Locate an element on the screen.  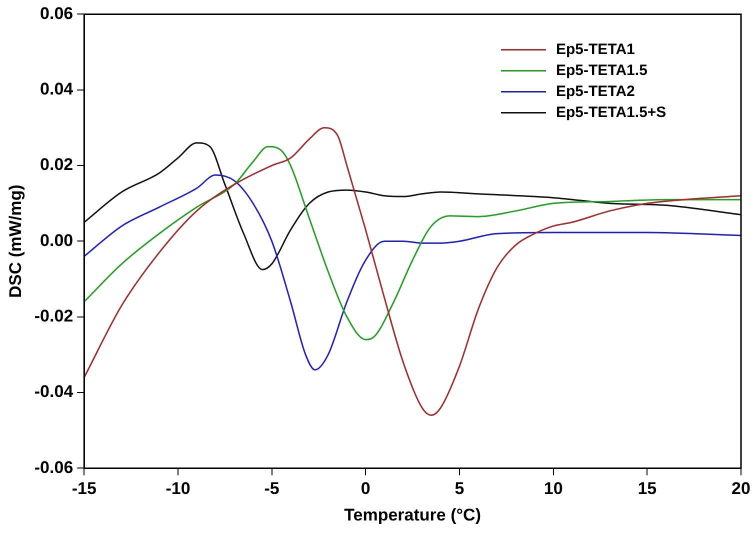
x-tick-label: 15 is located at coordinates (647, 488).